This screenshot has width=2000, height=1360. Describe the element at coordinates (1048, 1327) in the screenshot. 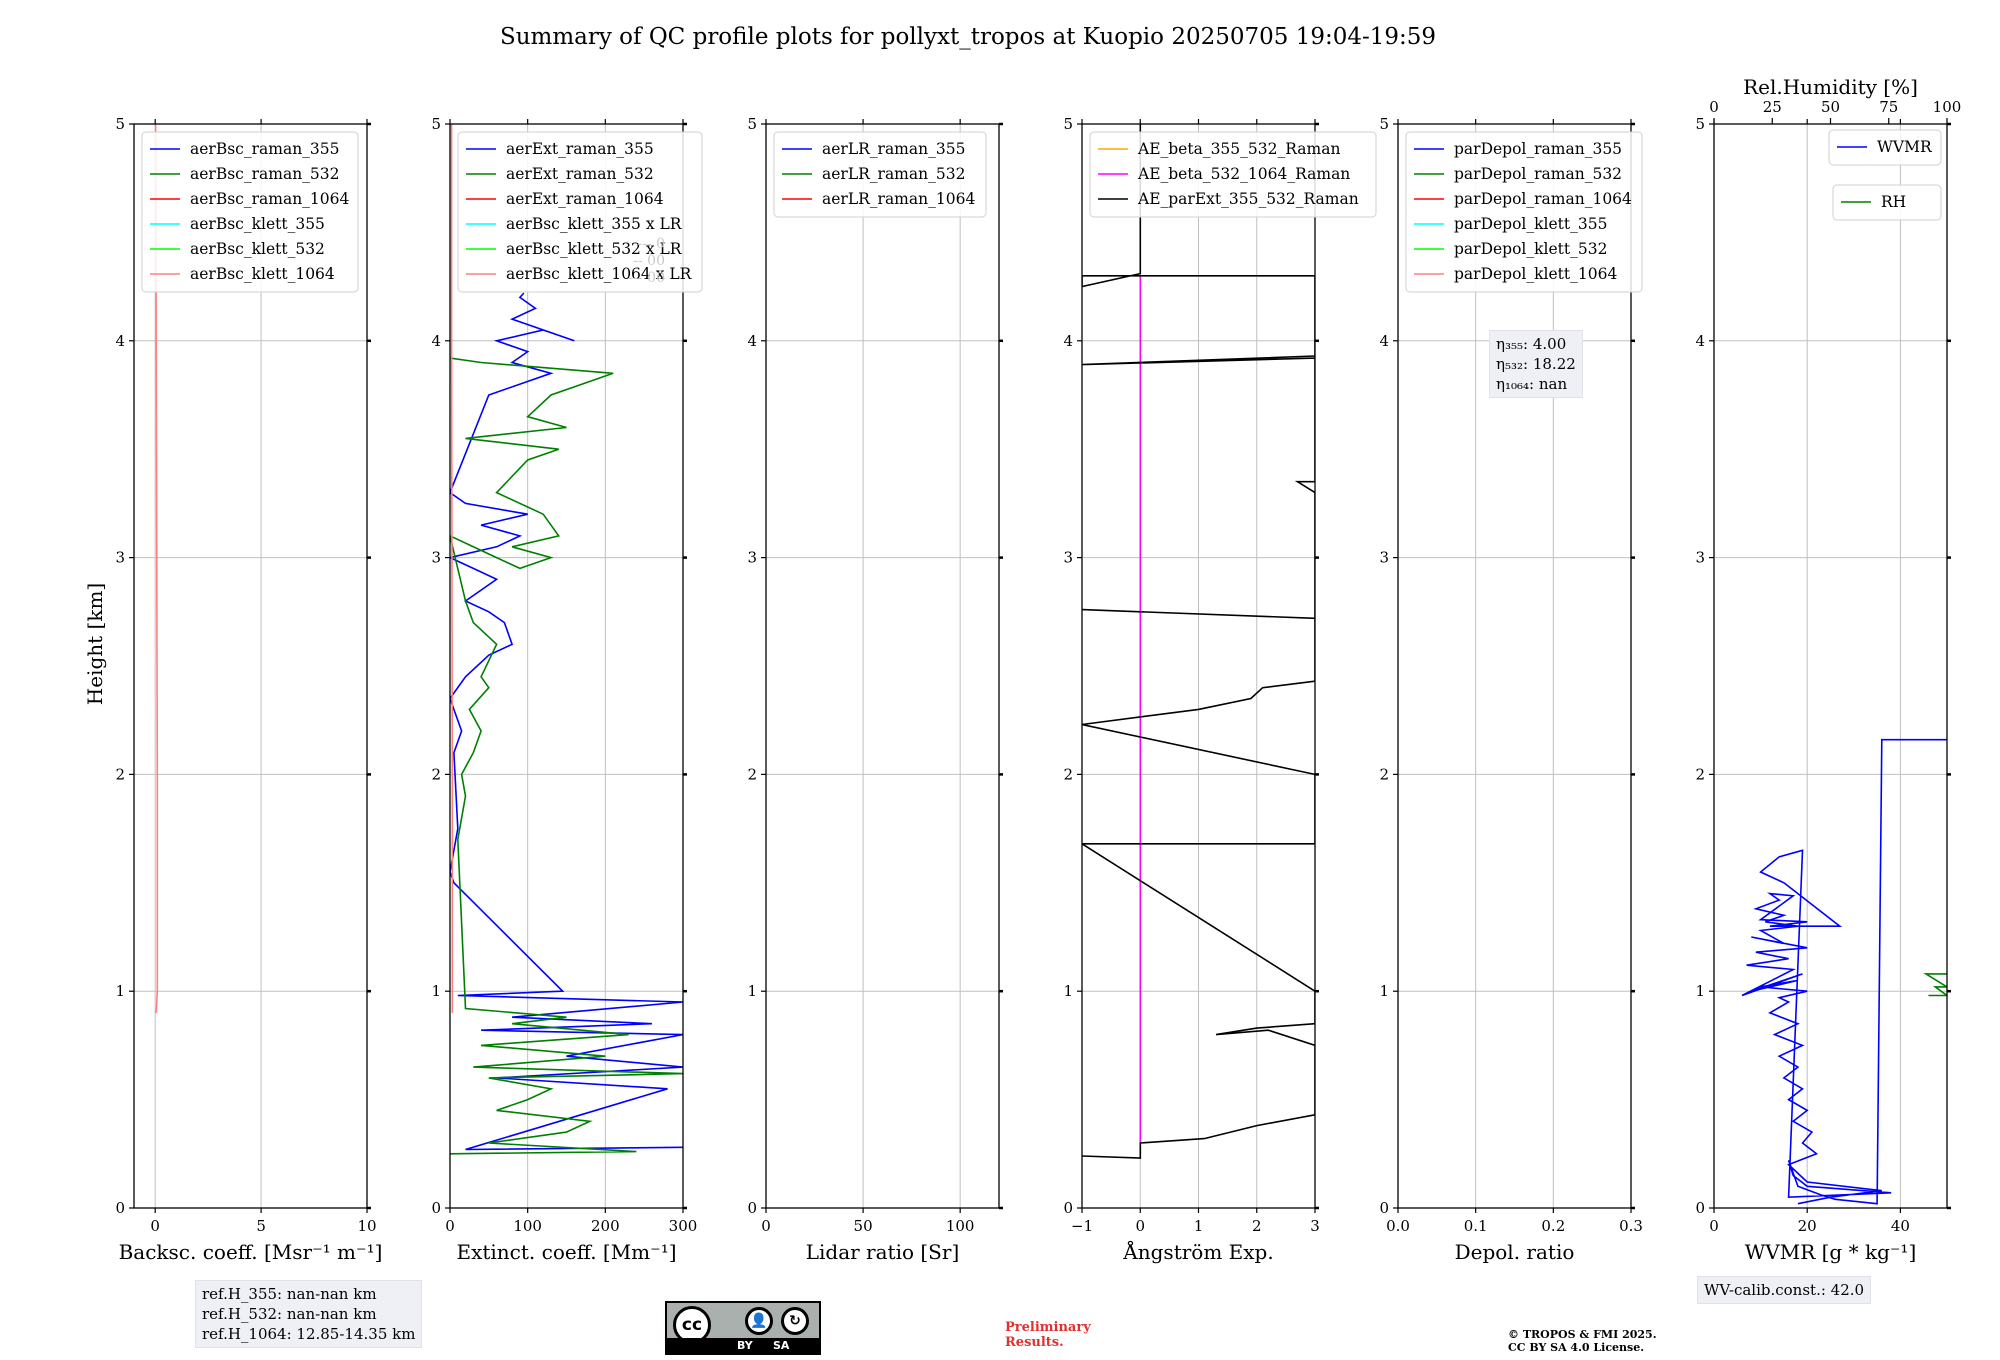

I see `preliminary-line-1: Preliminary` at that location.